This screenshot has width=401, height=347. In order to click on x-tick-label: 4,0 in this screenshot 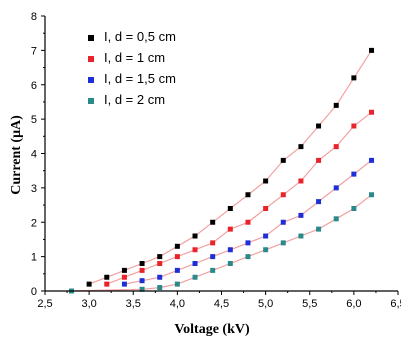, I will do `click(177, 304)`.